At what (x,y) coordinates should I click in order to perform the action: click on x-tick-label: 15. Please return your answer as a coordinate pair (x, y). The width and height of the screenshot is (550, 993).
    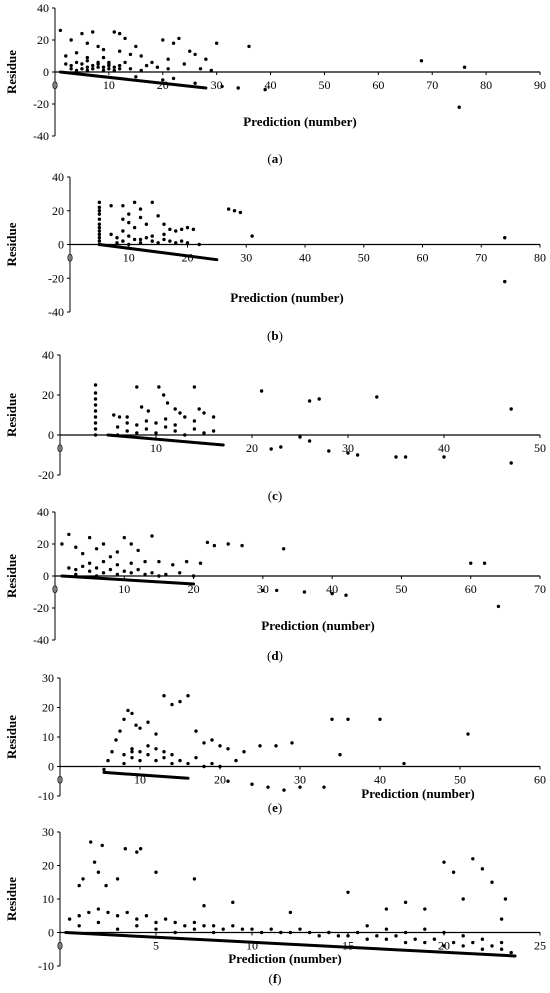
    Looking at the image, I should click on (348, 946).